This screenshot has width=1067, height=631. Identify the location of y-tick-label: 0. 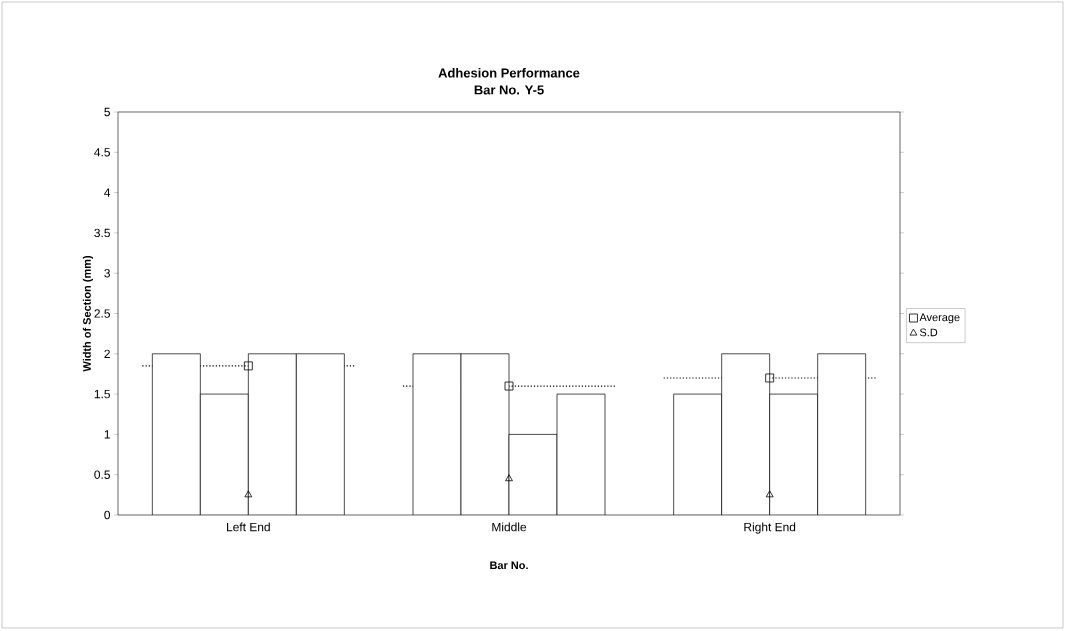
(107, 515).